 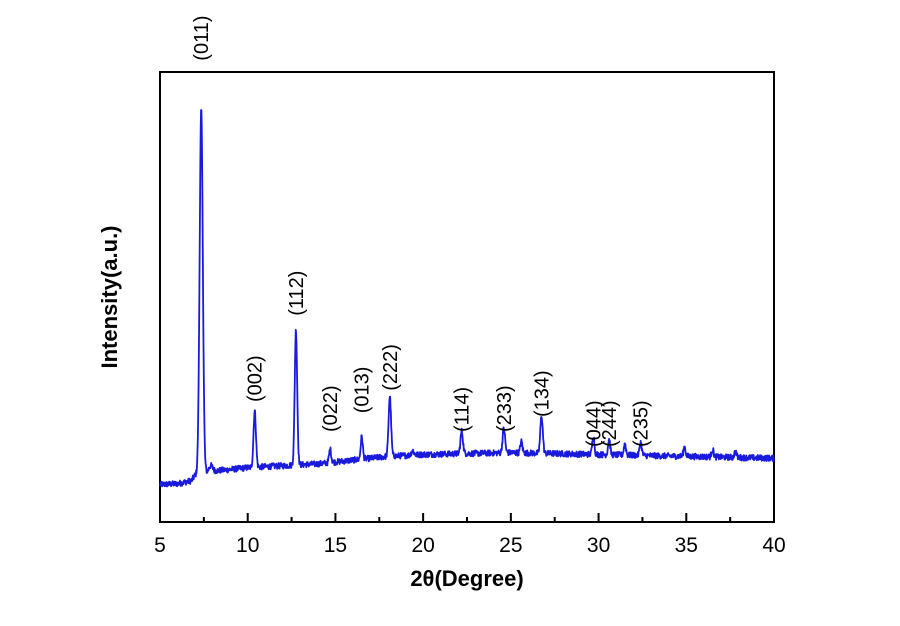 What do you see at coordinates (594, 423) in the screenshot?
I see `peak-label: (044)` at bounding box center [594, 423].